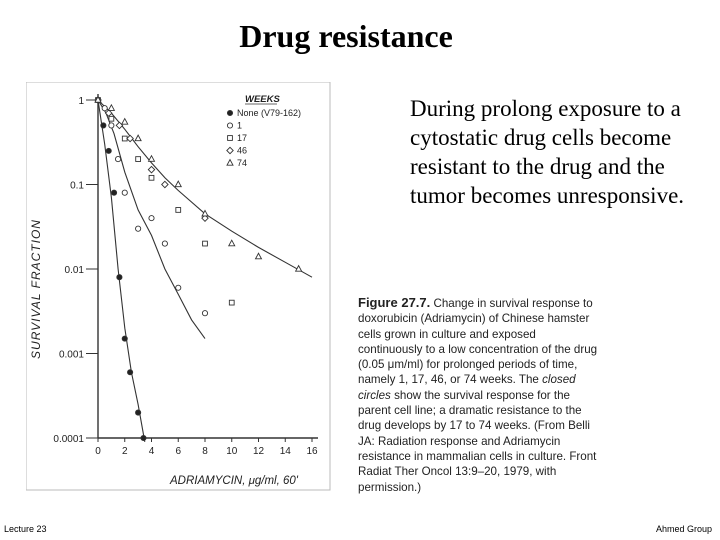  I want to click on legend-label: 46, so click(242, 151).